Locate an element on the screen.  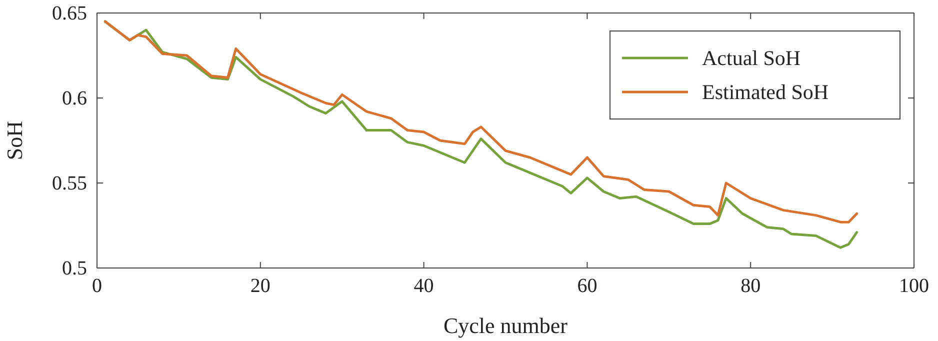
y-axis-title: SoH is located at coordinates (14, 140).